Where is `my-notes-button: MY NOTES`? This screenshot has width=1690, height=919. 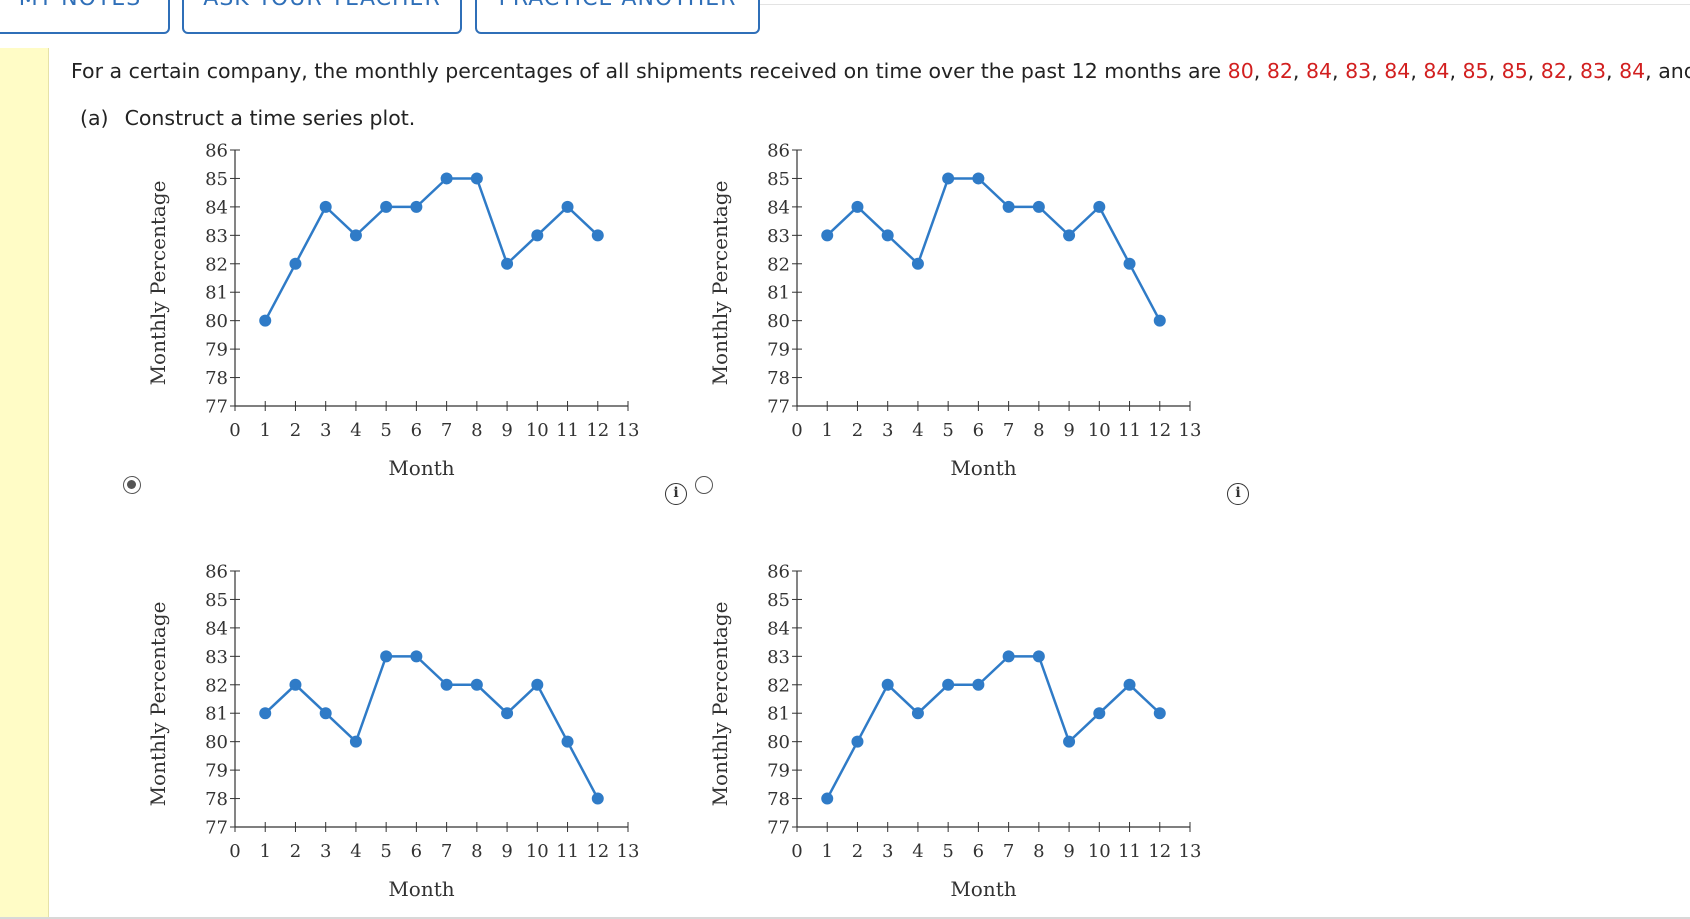 my-notes-button: MY NOTES is located at coordinates (85, 17).